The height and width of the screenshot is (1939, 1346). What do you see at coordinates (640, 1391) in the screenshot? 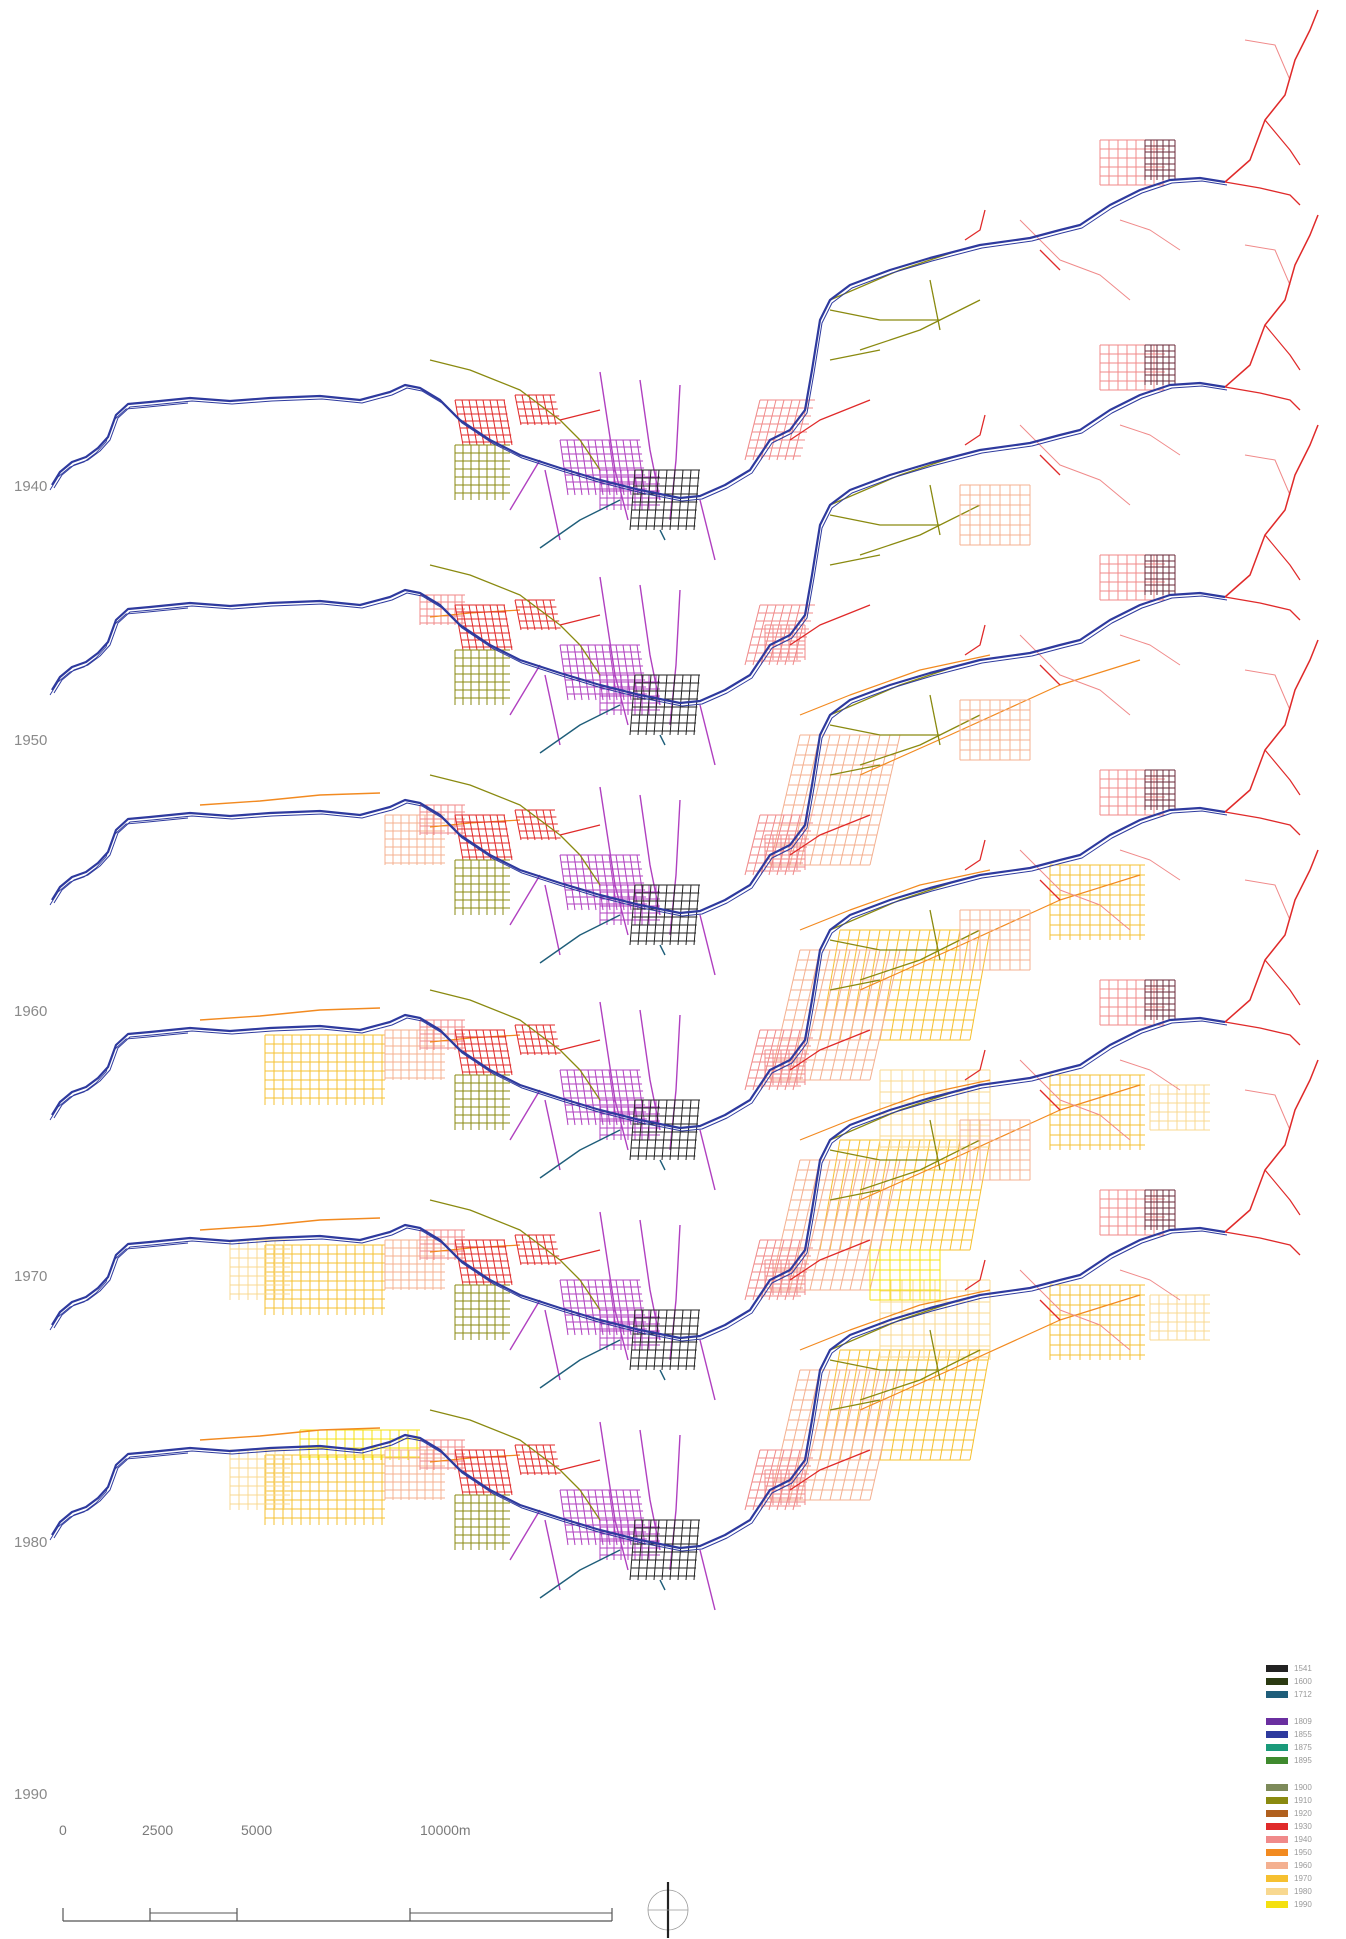
I see `river-bank` at bounding box center [640, 1391].